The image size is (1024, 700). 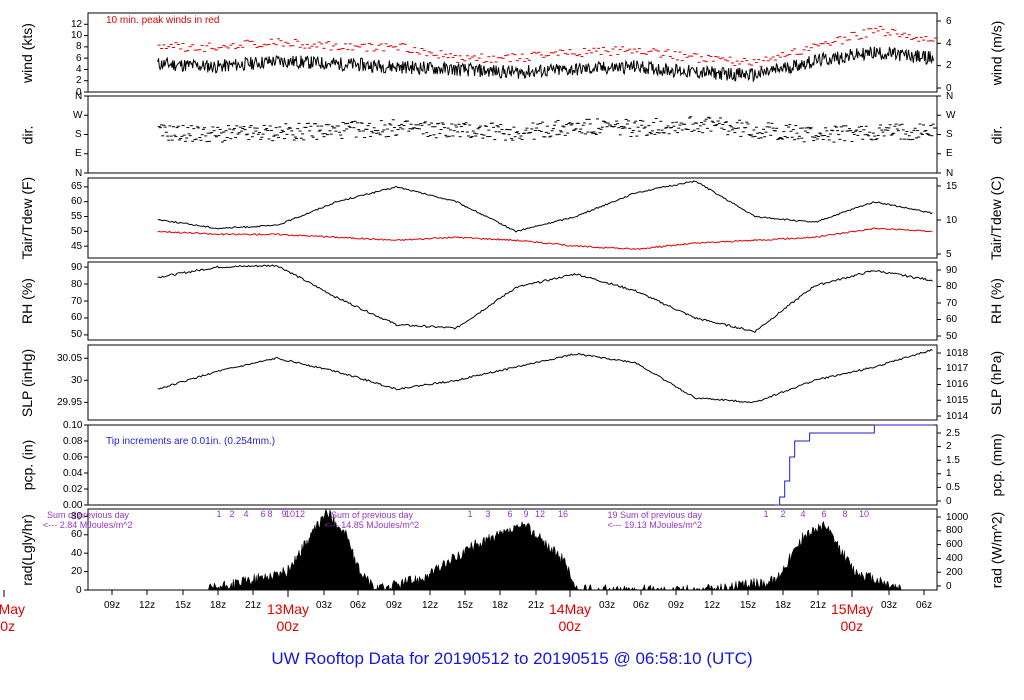 I want to click on y-tick-label-right: 600, so click(x=954, y=545).